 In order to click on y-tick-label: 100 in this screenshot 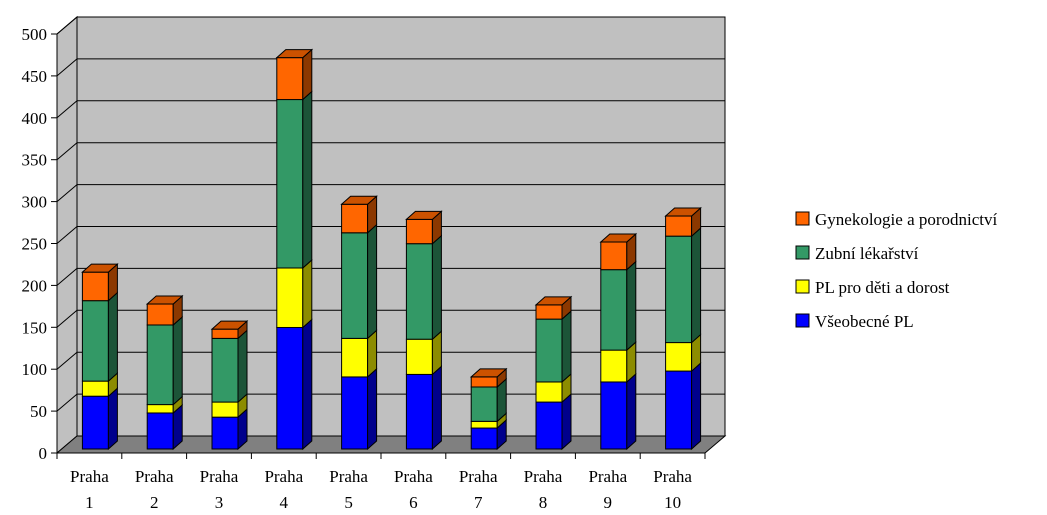, I will do `click(35, 369)`.